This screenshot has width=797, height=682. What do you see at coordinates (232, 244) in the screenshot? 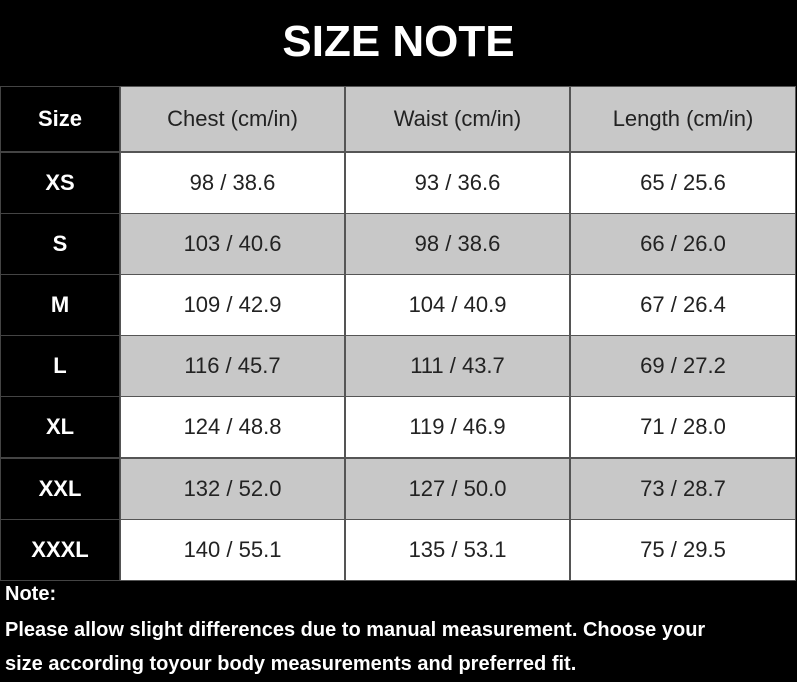
I see `table-cell: 103 / 40.6` at bounding box center [232, 244].